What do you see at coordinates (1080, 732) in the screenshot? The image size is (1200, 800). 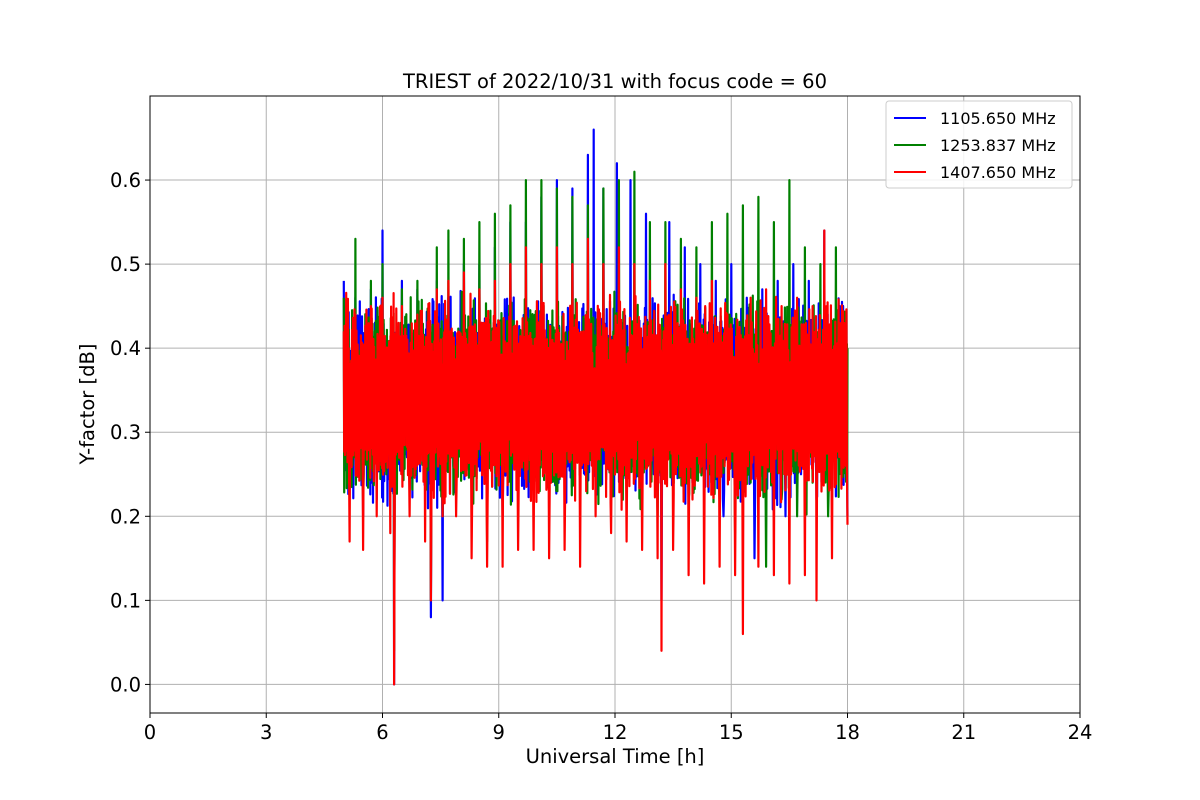 I see `x-tick-label: 24` at bounding box center [1080, 732].